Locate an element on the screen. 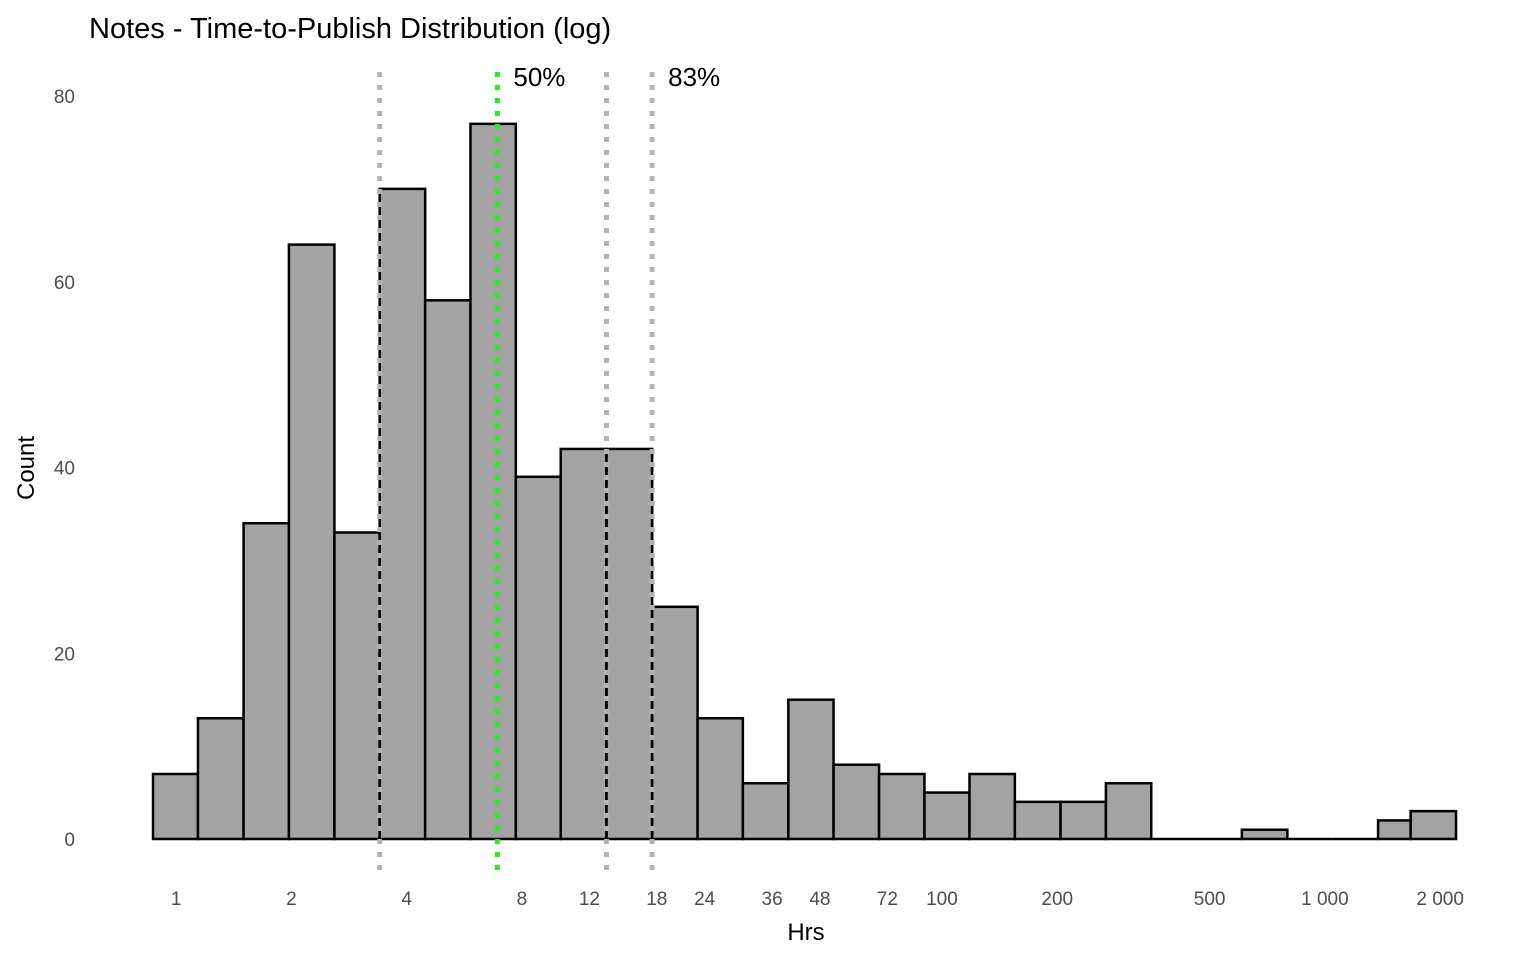 This screenshot has height=960, width=1536. reference-label-3: 83% is located at coordinates (694, 77).